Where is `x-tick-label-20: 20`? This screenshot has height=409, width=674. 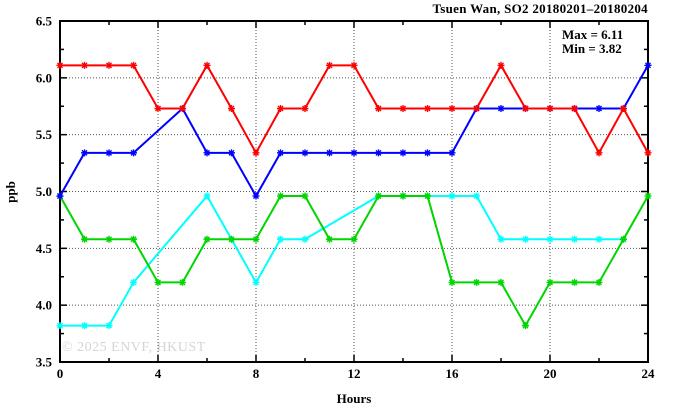
x-tick-label-20: 20 is located at coordinates (550, 373).